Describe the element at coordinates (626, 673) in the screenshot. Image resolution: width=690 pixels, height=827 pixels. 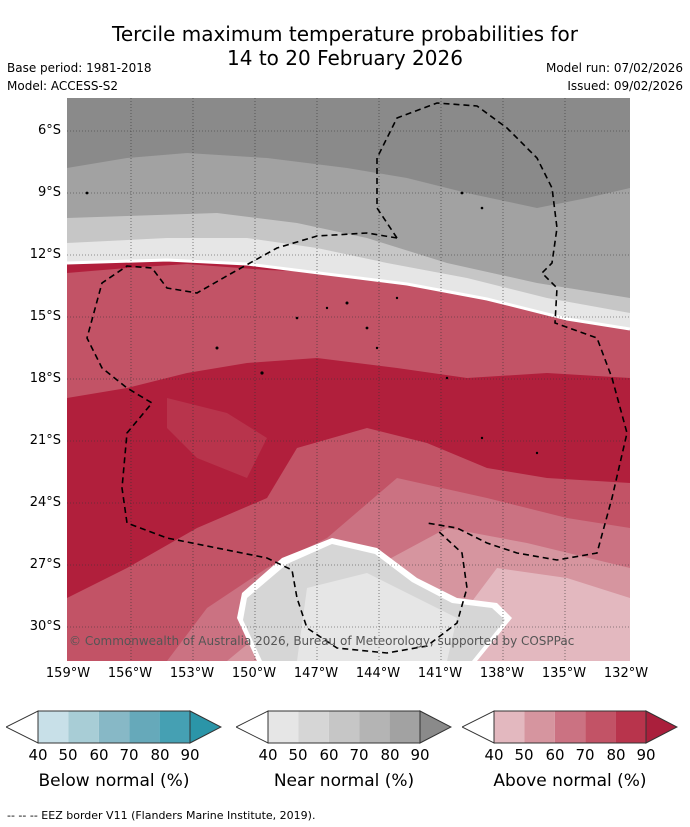
I see `lon-label-132w: 132°W` at that location.